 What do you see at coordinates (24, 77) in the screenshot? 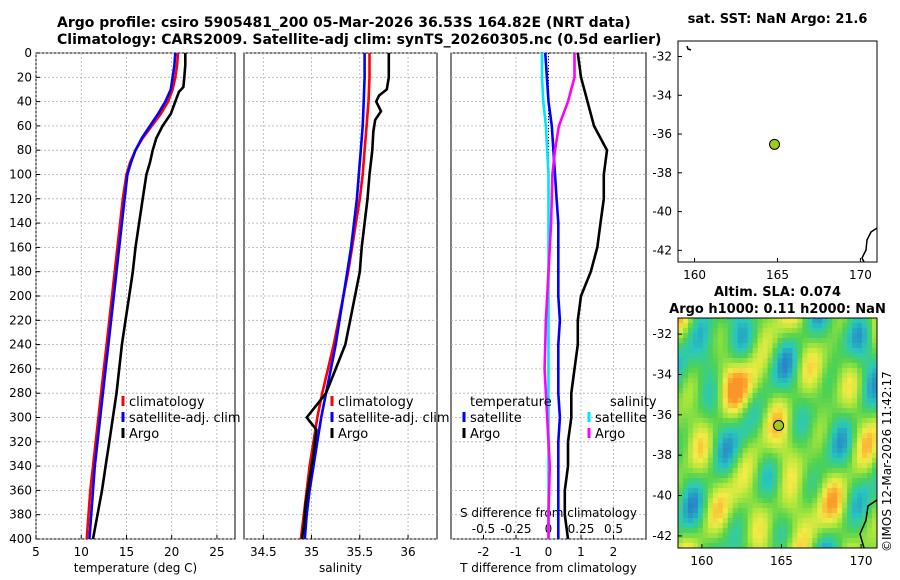
I see `temperature-ytick-label: 20` at bounding box center [24, 77].